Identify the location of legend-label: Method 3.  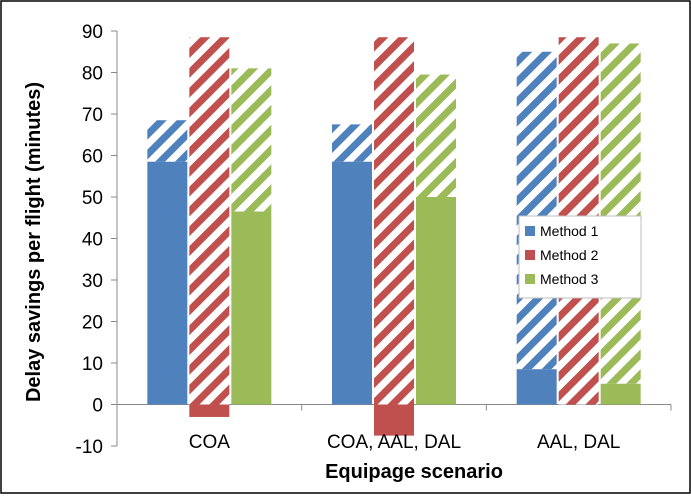
(569, 279).